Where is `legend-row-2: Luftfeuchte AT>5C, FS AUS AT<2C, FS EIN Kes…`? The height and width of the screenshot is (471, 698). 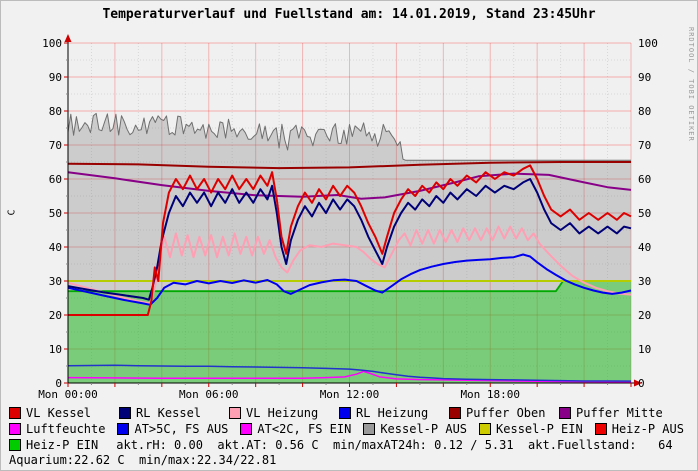
legend-row-2: Luftfeuchte AT>5C, FS AUS AT<2C, FS EIN Kes… is located at coordinates (351, 429).